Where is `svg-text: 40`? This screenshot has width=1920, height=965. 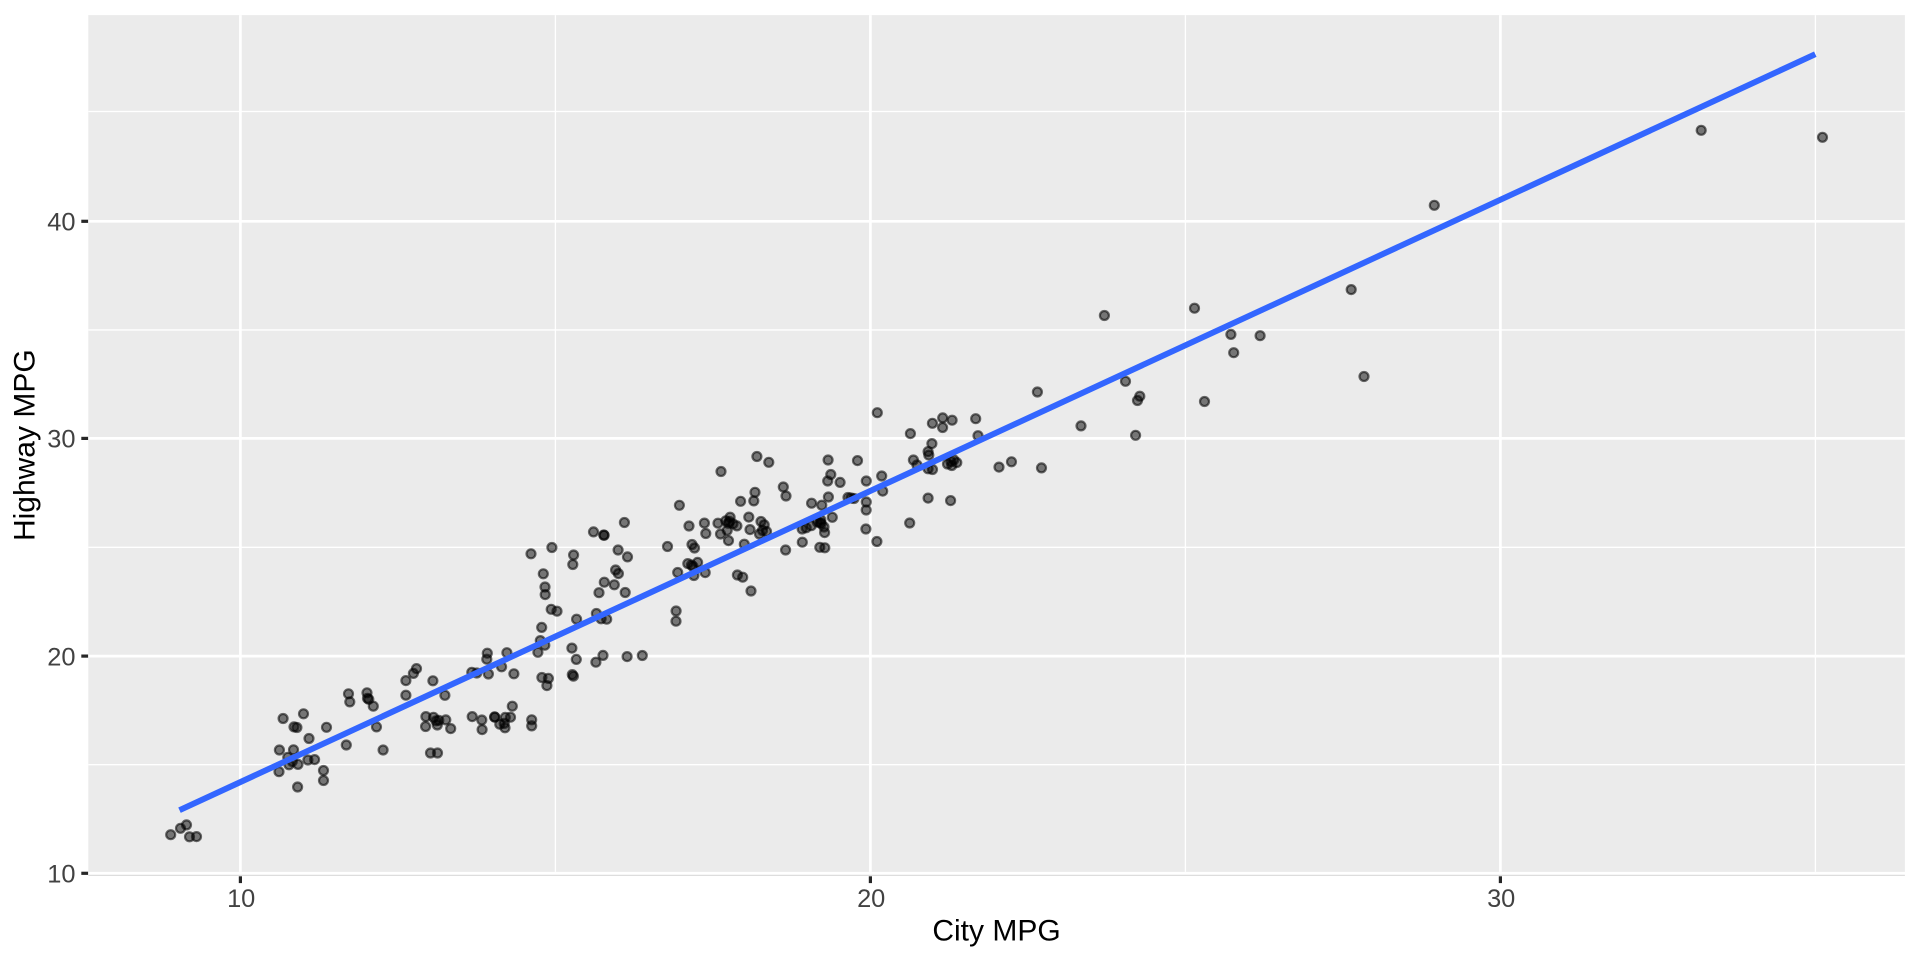 svg-text: 40 is located at coordinates (61, 223).